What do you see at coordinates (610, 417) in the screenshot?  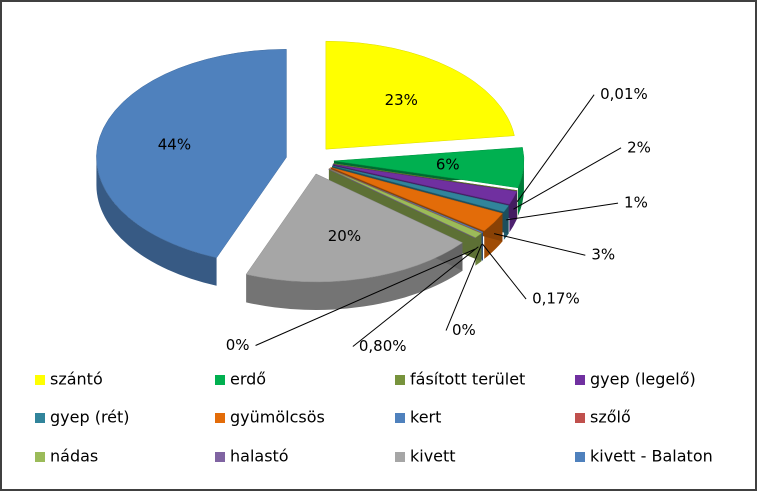 I see `legend-label: szőlő` at bounding box center [610, 417].